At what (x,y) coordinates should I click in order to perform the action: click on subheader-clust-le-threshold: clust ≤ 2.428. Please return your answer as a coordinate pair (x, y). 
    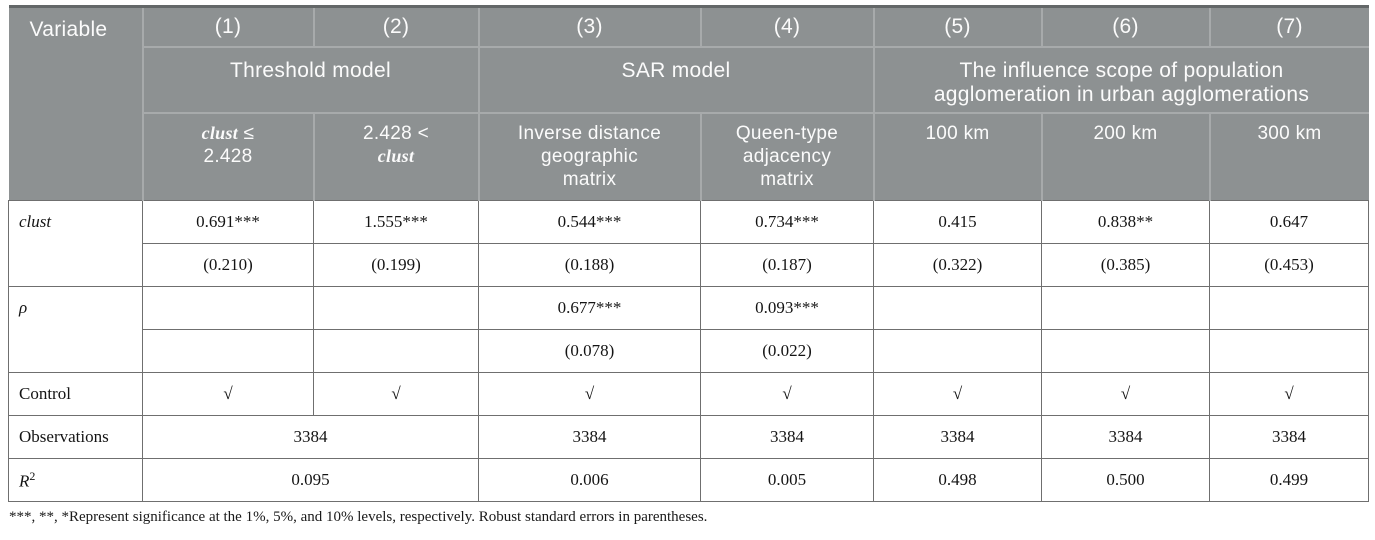
    Looking at the image, I should click on (228, 156).